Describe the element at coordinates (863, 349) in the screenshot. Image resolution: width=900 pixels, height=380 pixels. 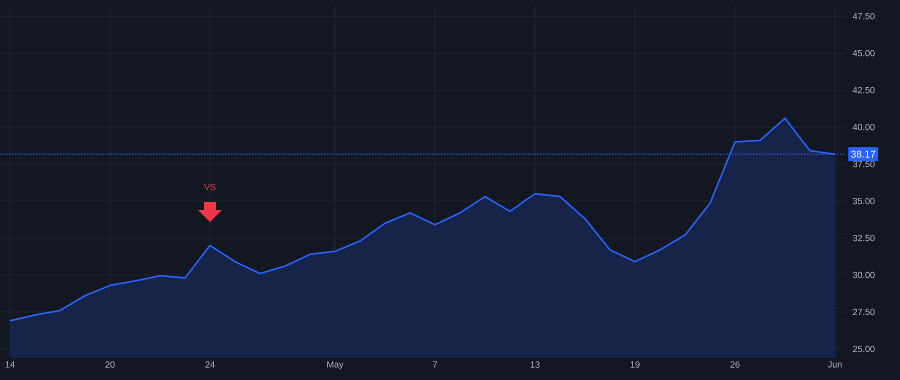
I see `y-tick-label: 25.00` at that location.